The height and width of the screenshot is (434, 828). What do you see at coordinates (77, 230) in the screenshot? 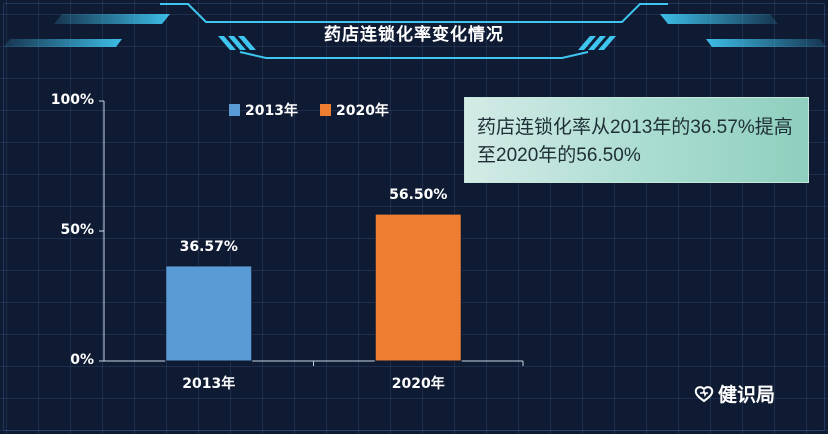
I see `y-tick-label: 50%` at bounding box center [77, 230].